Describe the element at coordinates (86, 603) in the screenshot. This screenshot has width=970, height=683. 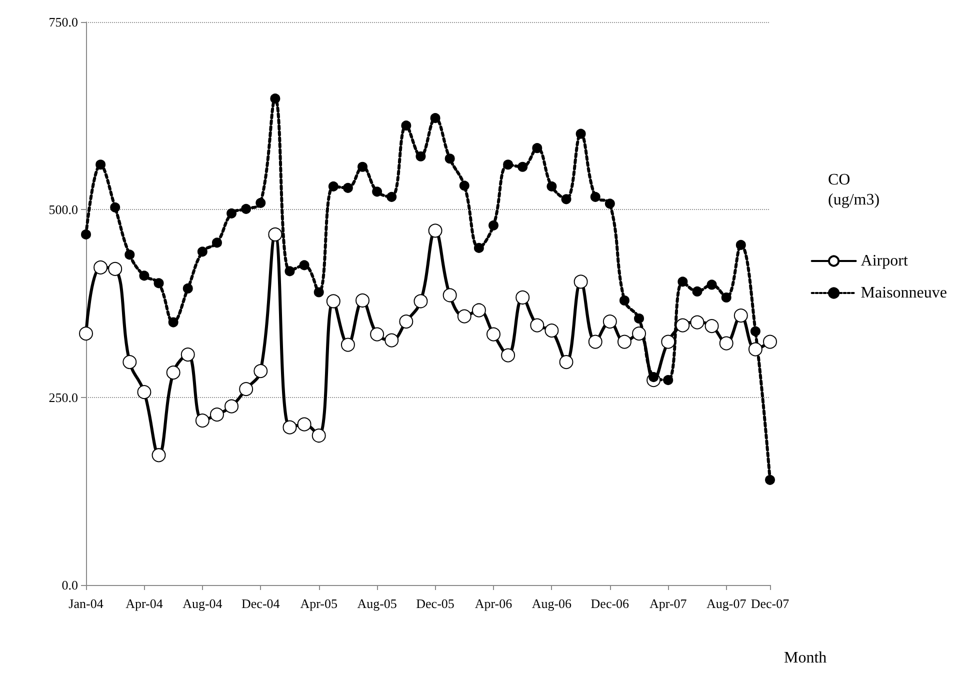
I see `x-tick-label: Jan-04` at that location.